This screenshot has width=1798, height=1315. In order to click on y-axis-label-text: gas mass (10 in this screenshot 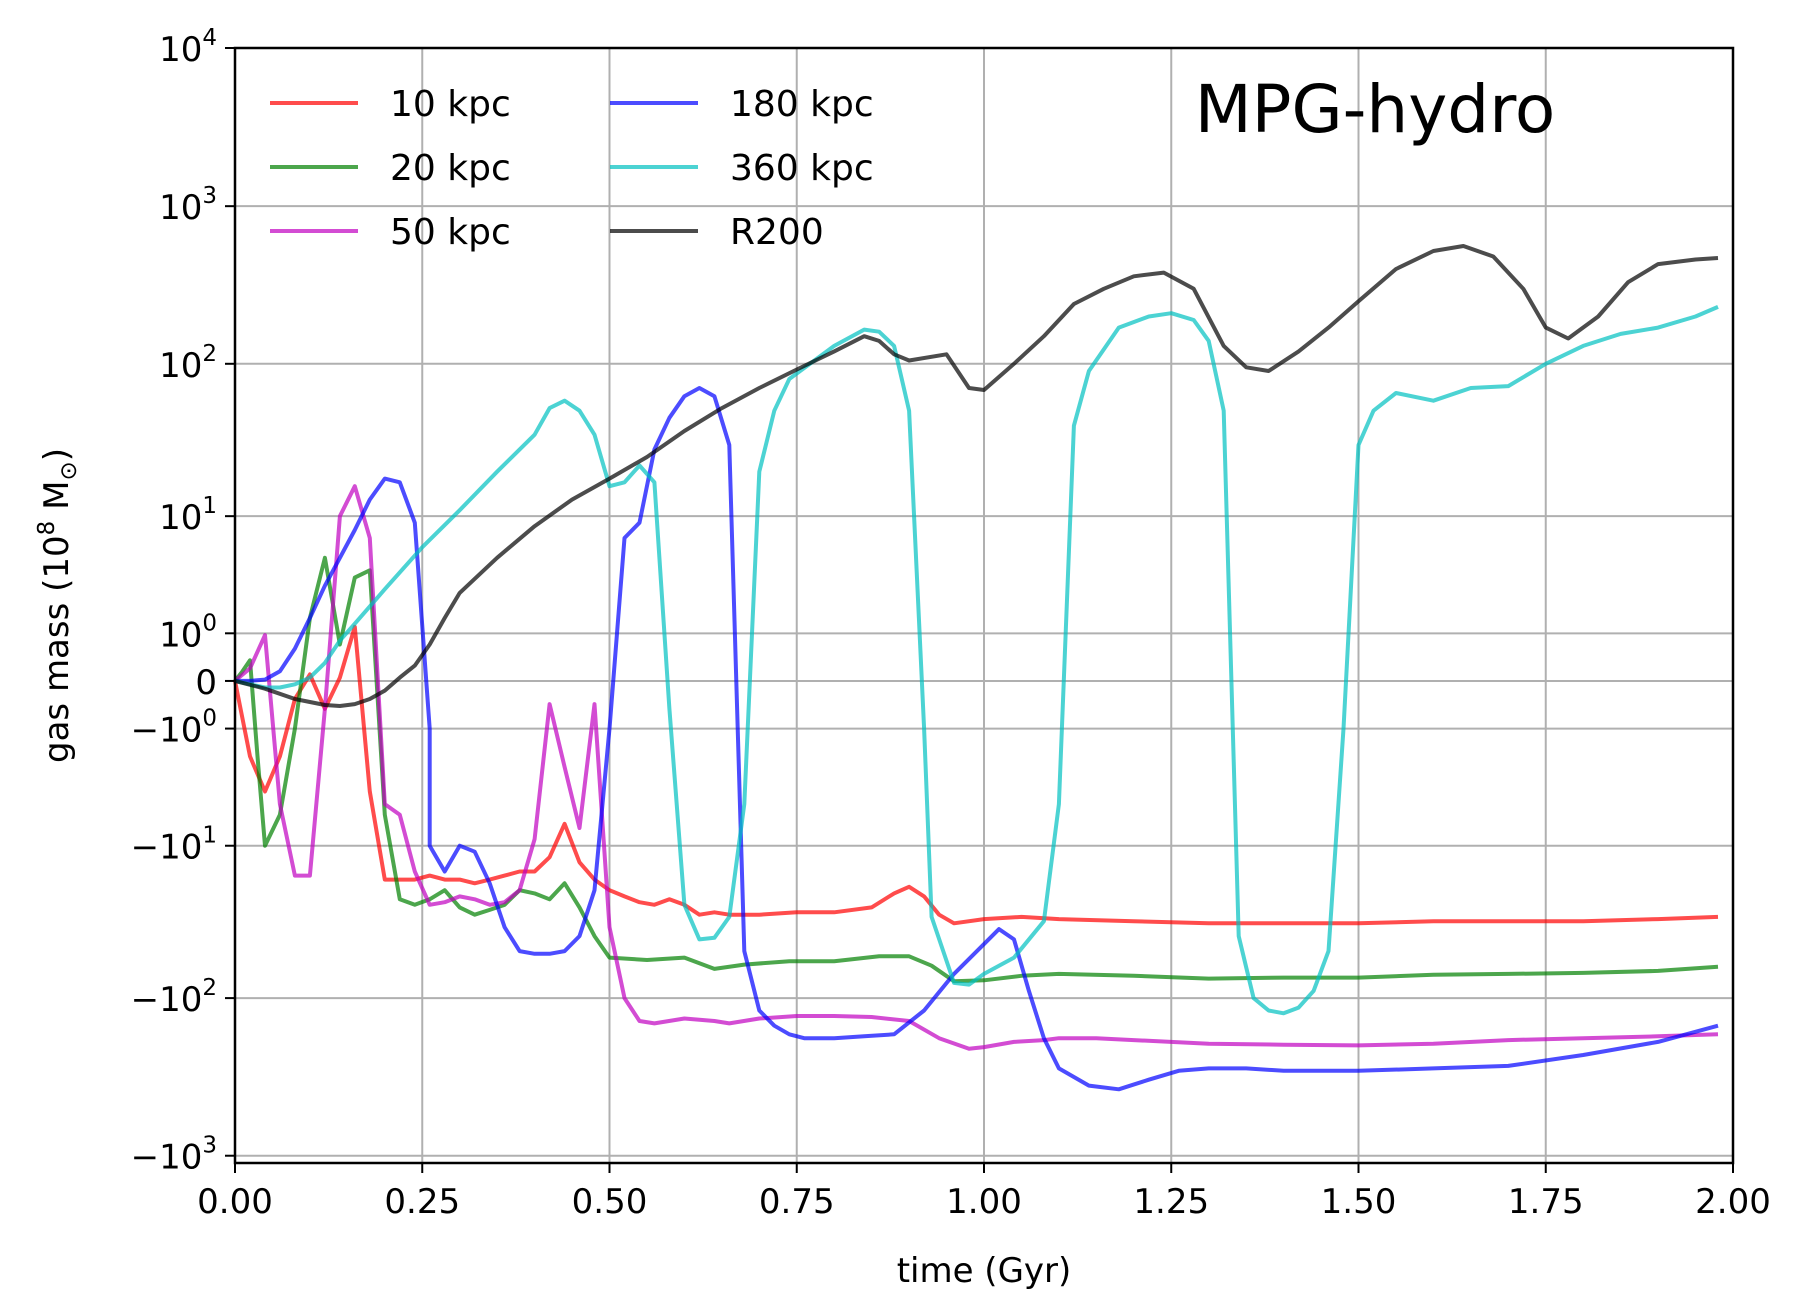, I will do `click(57, 649)`.